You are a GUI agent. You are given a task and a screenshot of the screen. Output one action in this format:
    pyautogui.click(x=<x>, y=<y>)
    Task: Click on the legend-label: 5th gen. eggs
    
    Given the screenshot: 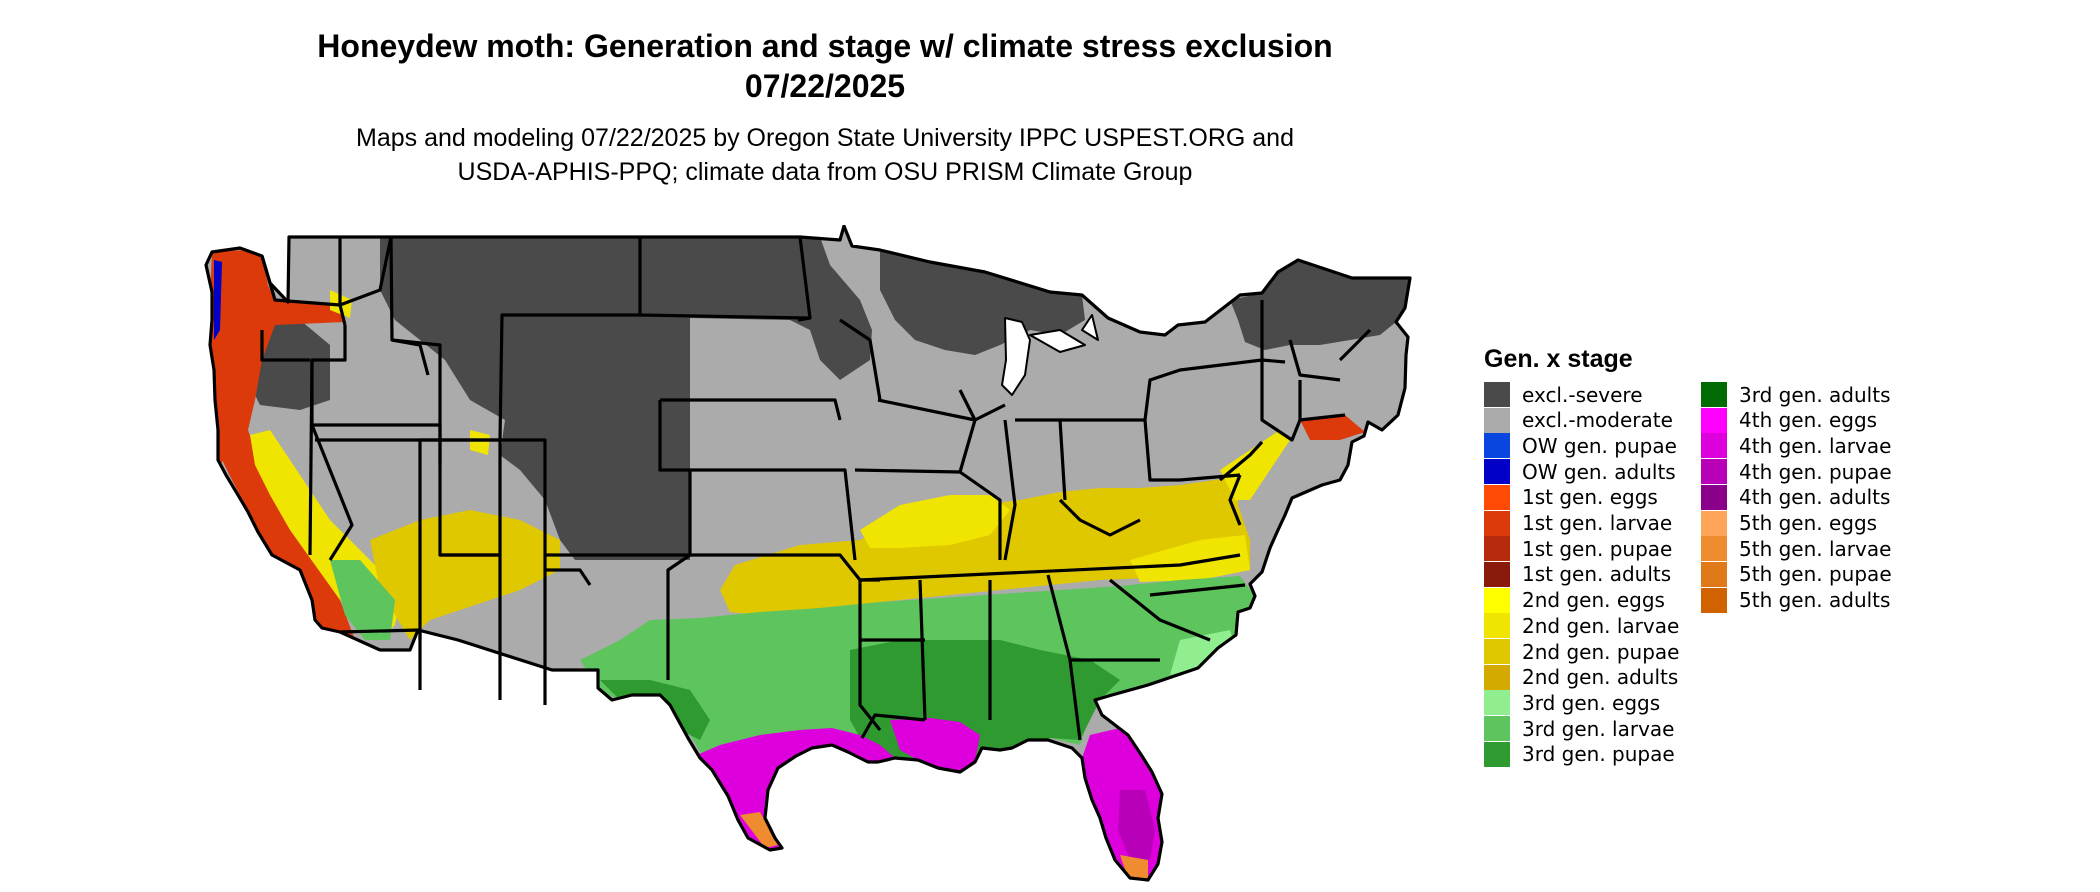 What is the action you would take?
    pyautogui.click(x=1808, y=523)
    